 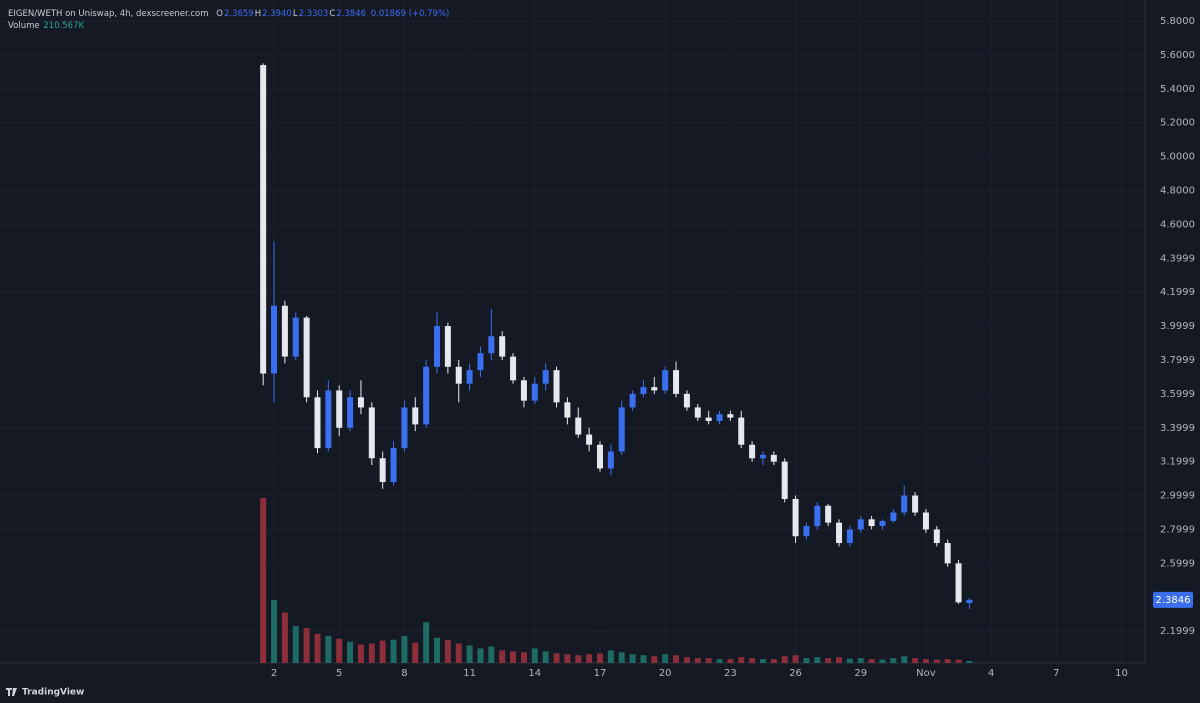 What do you see at coordinates (1177, 496) in the screenshot?
I see `y-tick-label: 2.9999` at bounding box center [1177, 496].